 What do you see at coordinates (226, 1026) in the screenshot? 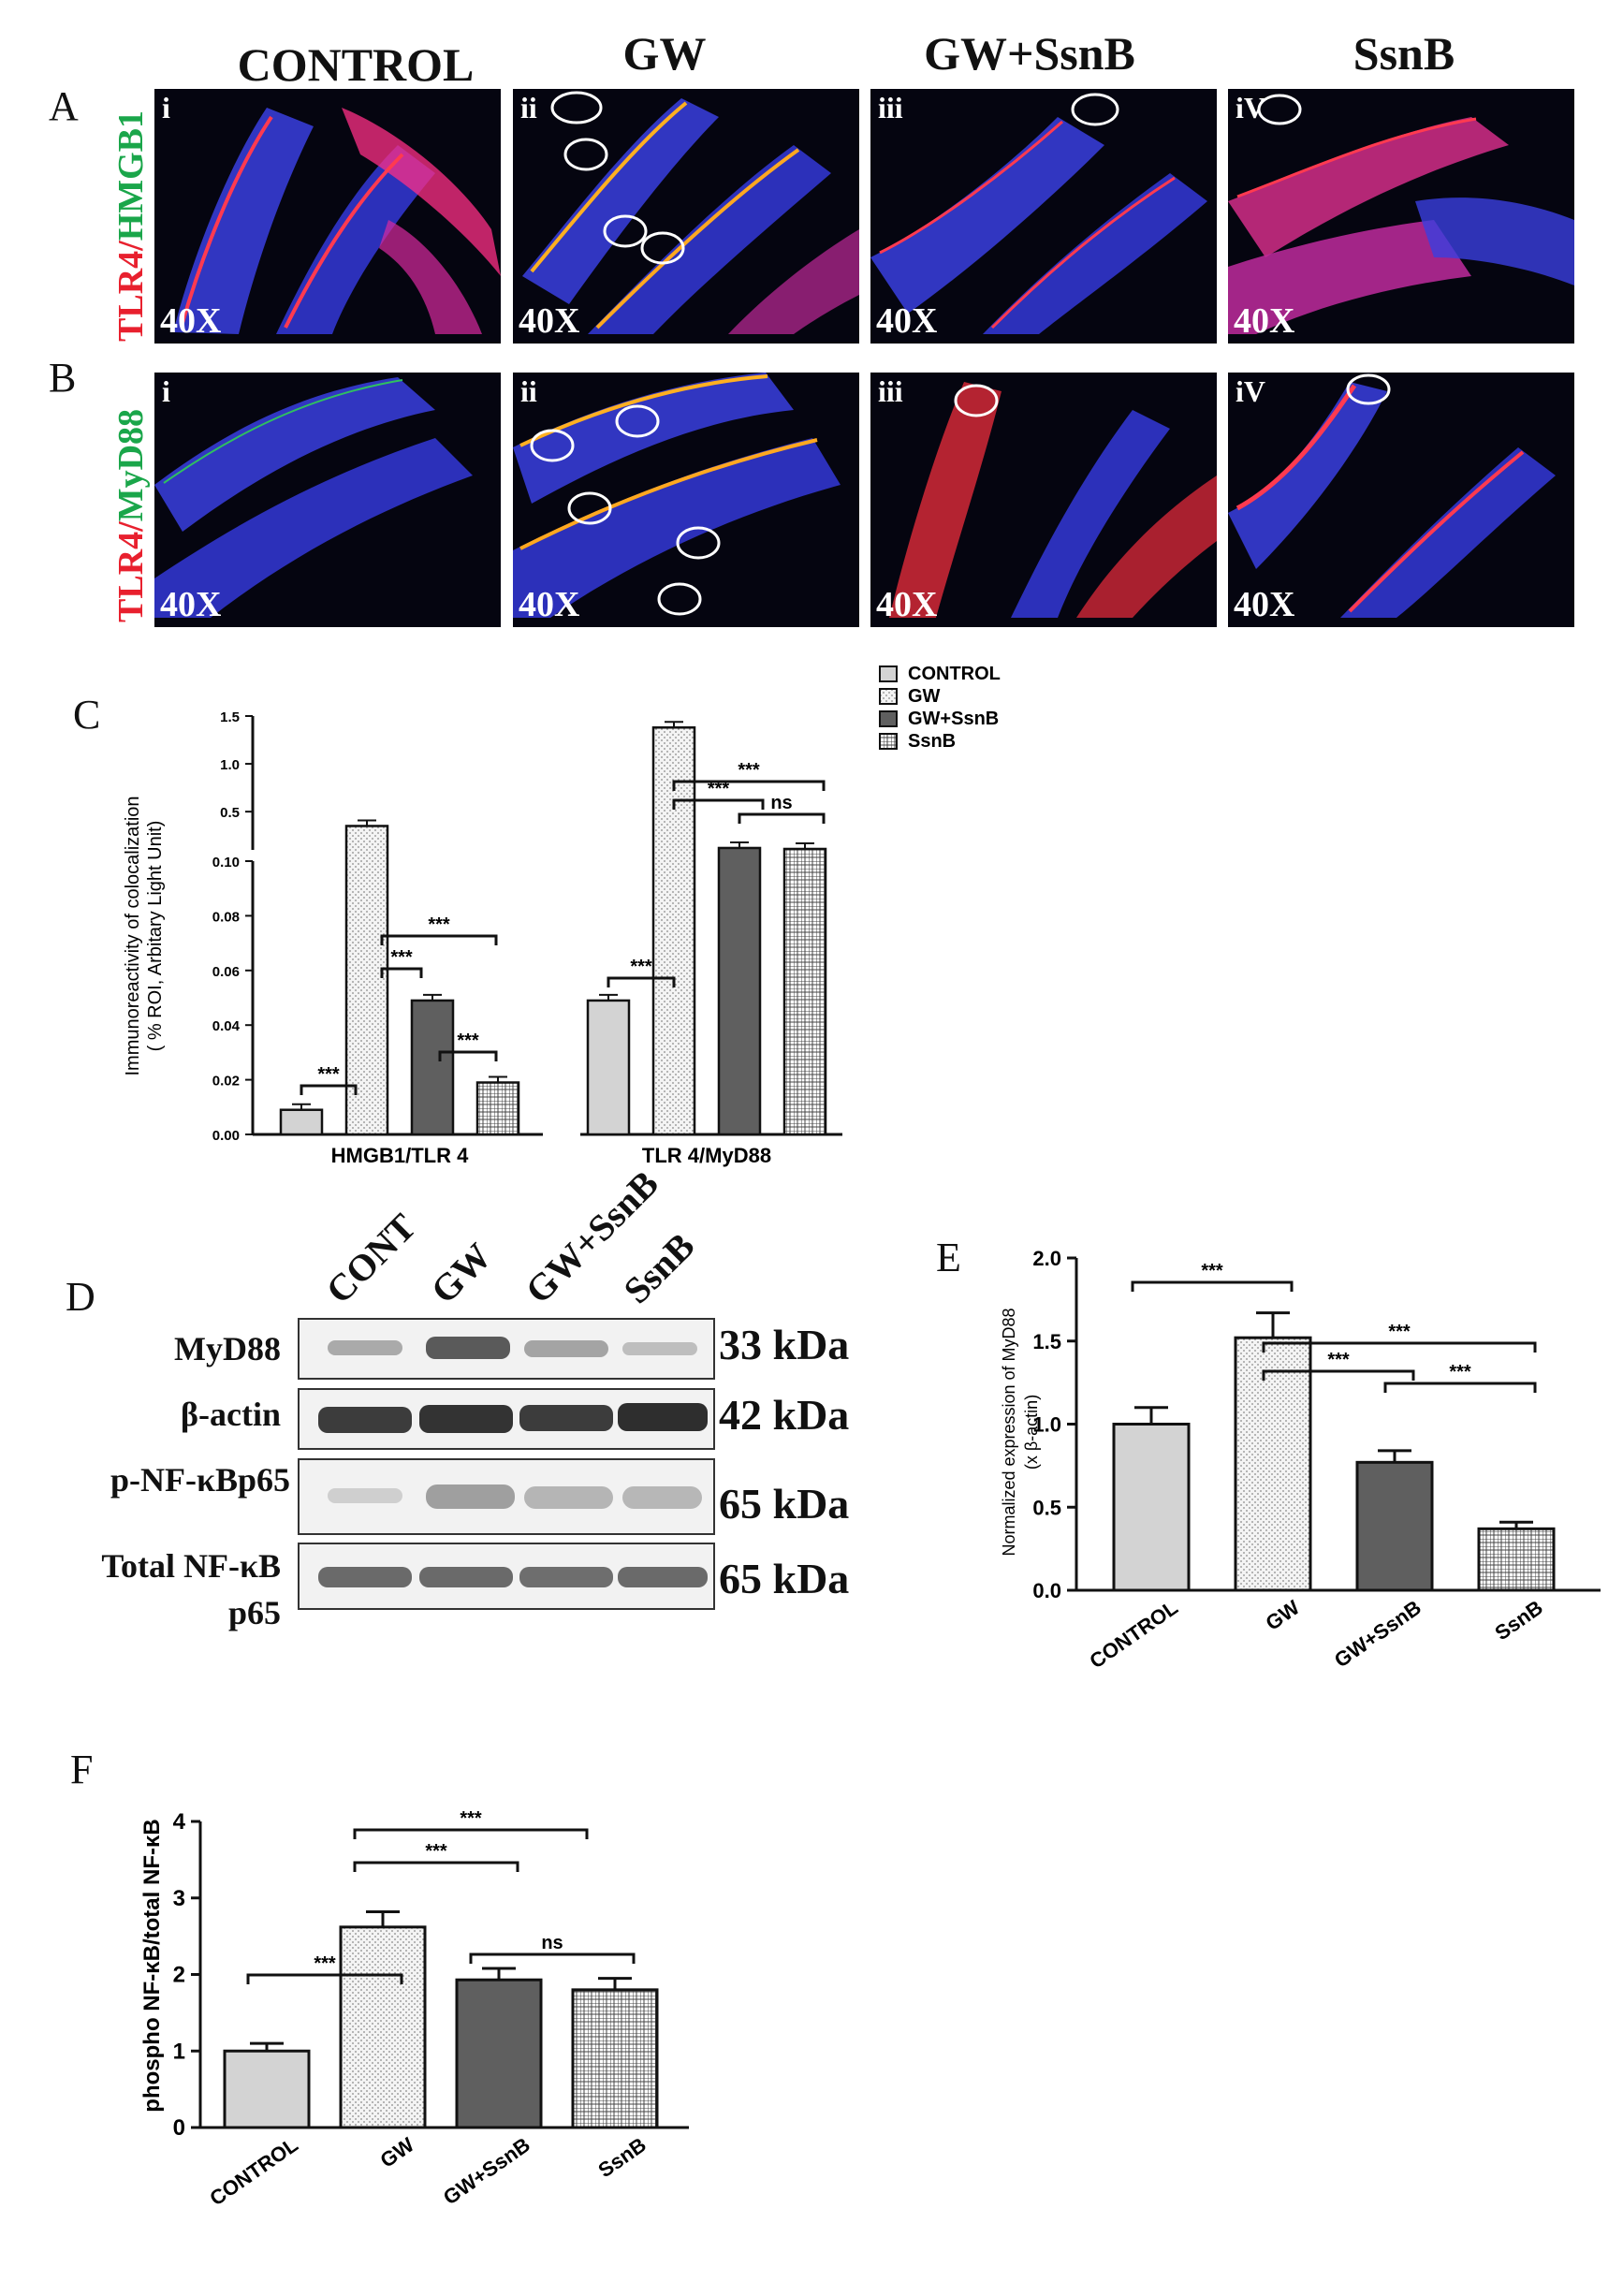
I see `y-tick-label: 0.04` at bounding box center [226, 1026].